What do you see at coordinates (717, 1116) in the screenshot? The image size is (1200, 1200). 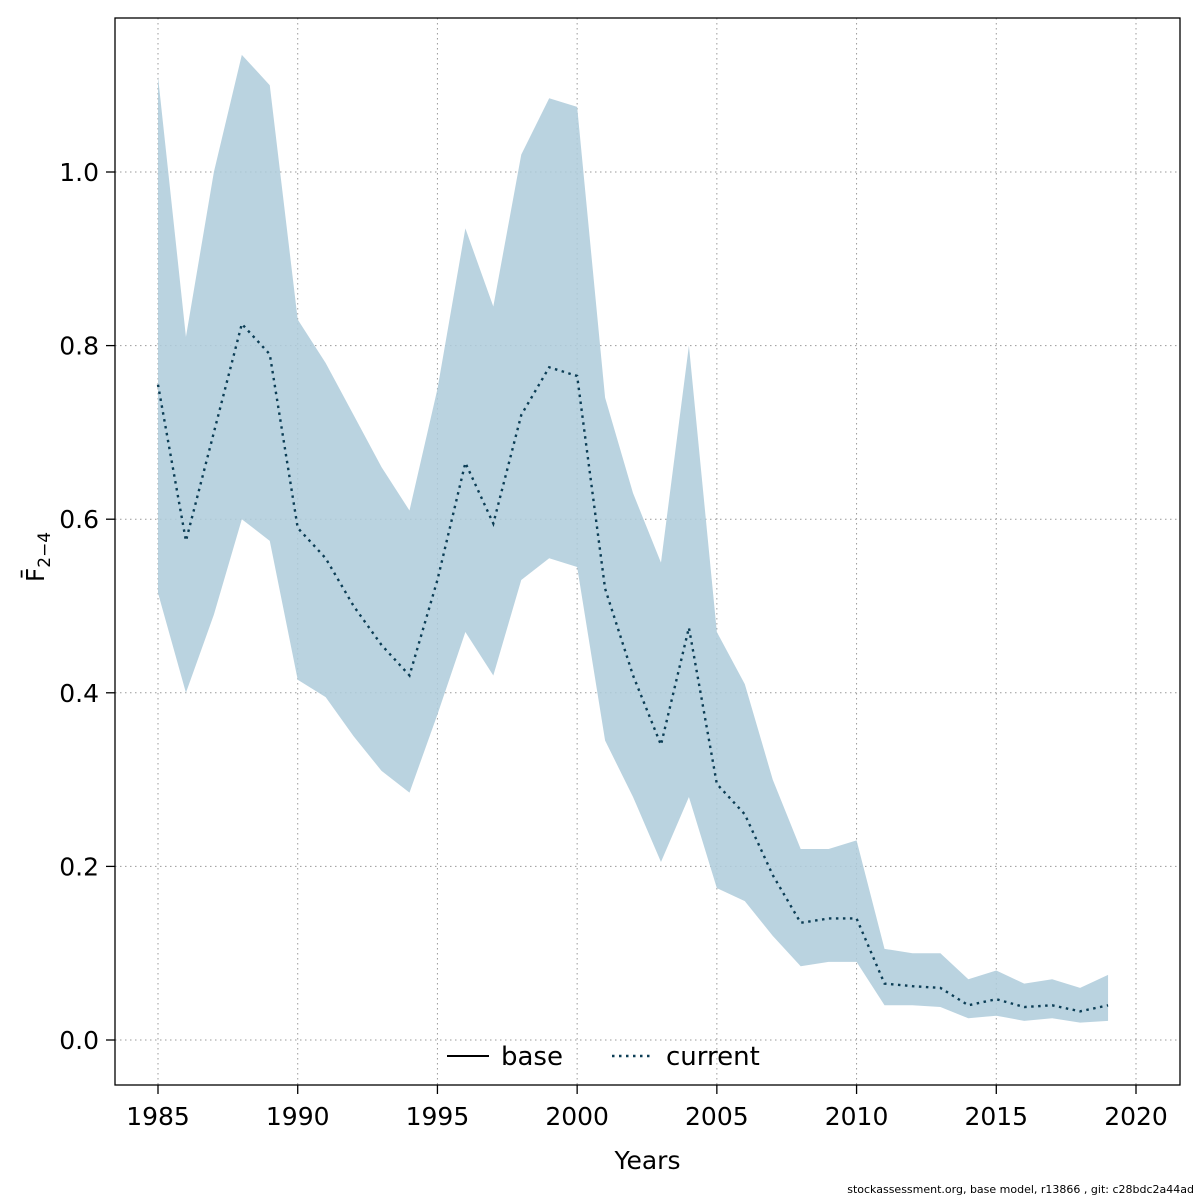 I see `x-tick-label: 2005` at bounding box center [717, 1116].